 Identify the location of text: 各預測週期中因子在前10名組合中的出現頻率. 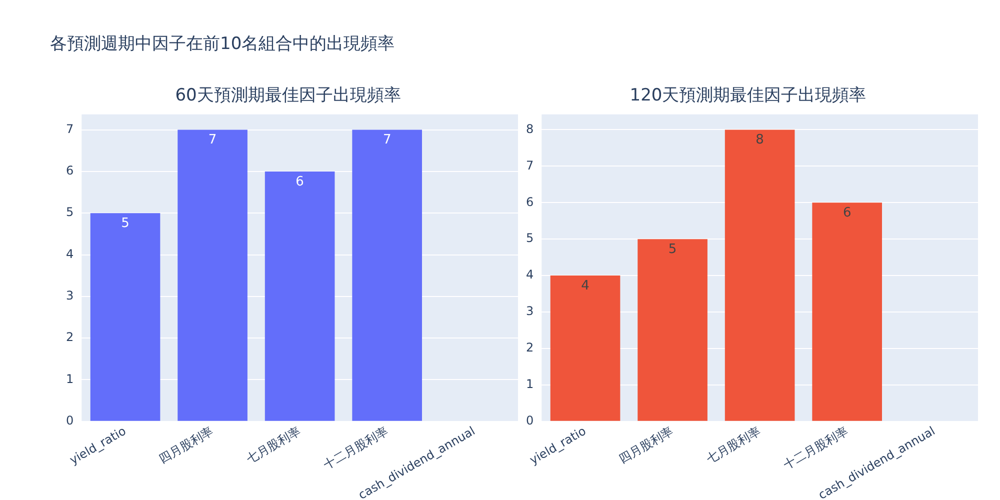
(222, 44).